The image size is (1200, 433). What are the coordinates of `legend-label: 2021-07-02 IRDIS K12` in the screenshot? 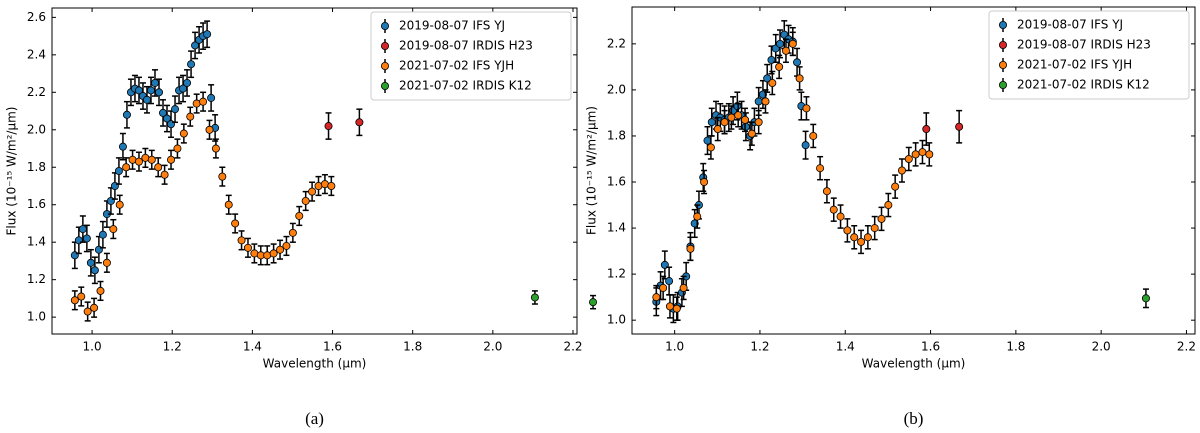 It's located at (465, 86).